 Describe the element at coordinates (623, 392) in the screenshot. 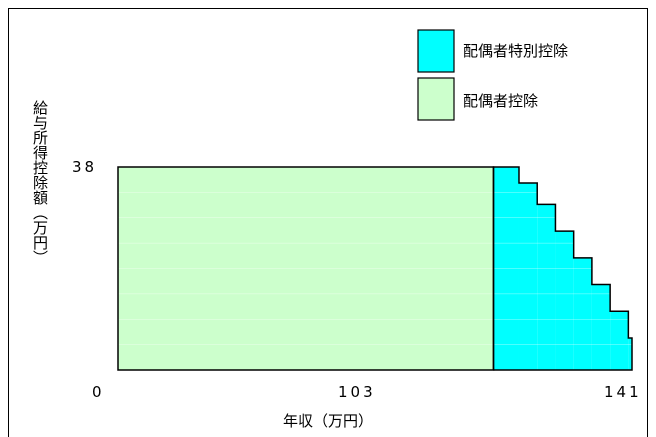

I see `x-tick-label-141: 141` at that location.